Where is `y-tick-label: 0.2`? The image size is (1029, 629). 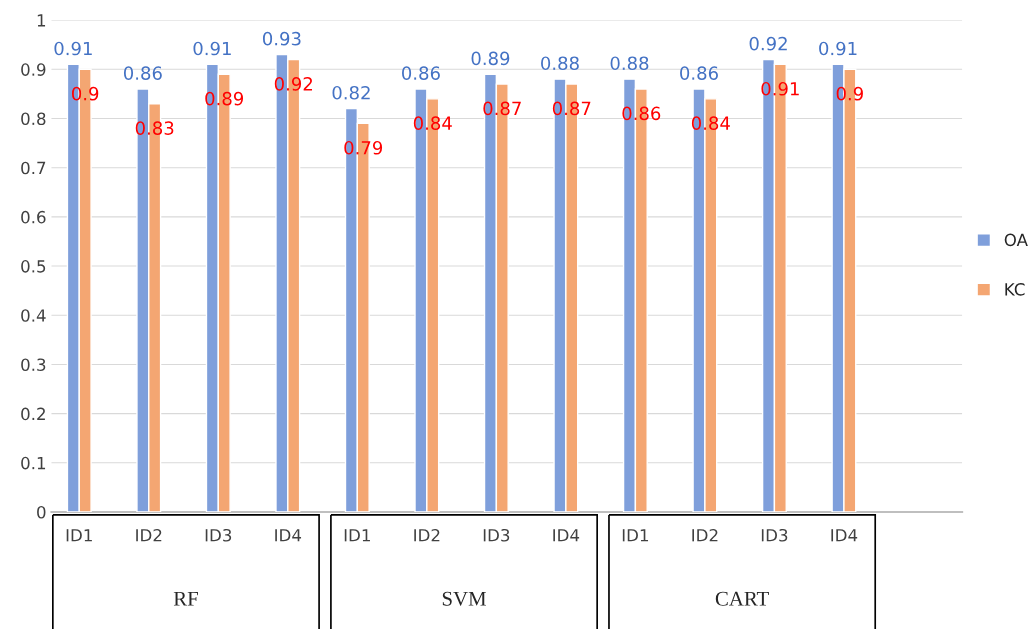 y-tick-label: 0.2 is located at coordinates (33, 414).